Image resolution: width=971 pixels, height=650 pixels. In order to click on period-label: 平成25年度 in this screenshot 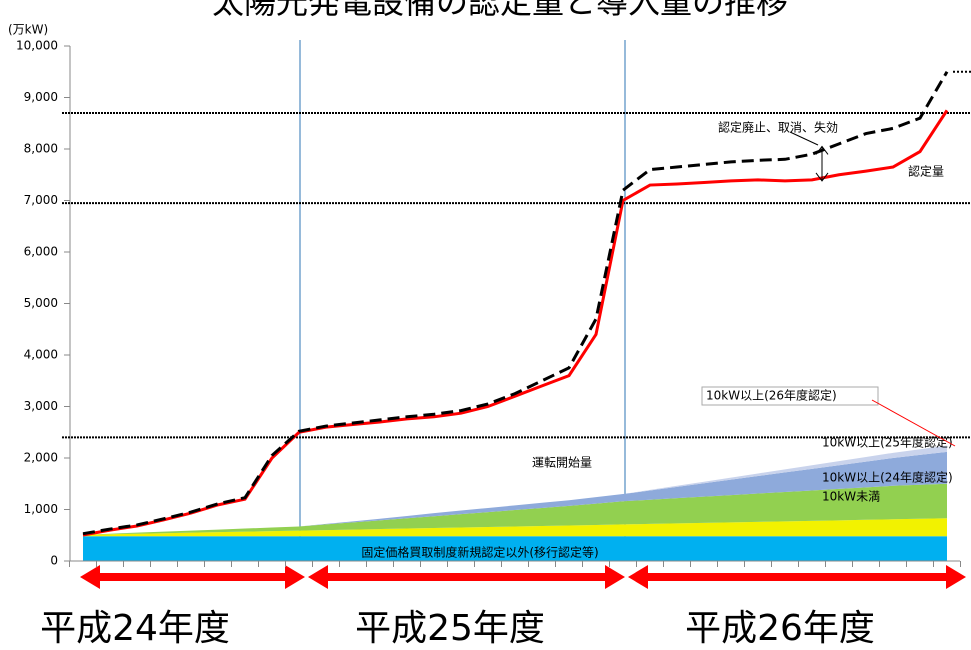, I will do `click(450, 628)`.